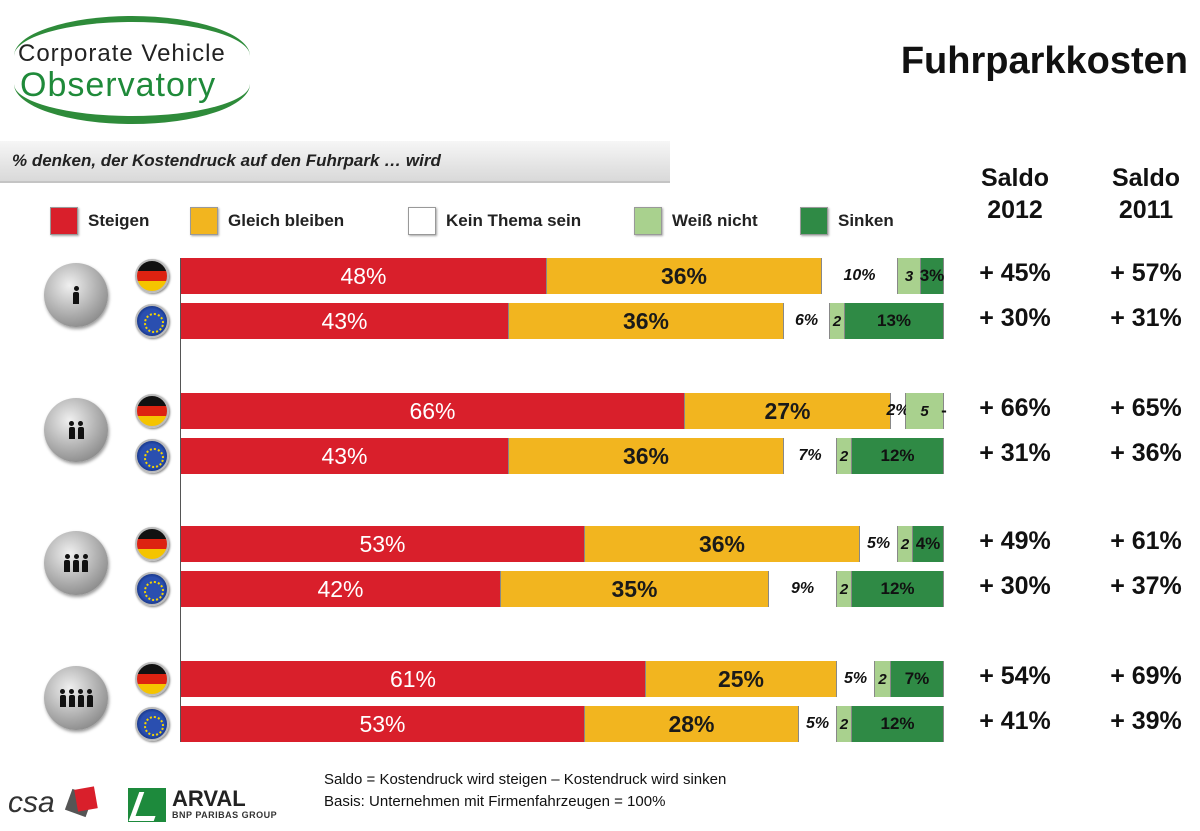  I want to click on arval-logo-icon, so click(147, 805).